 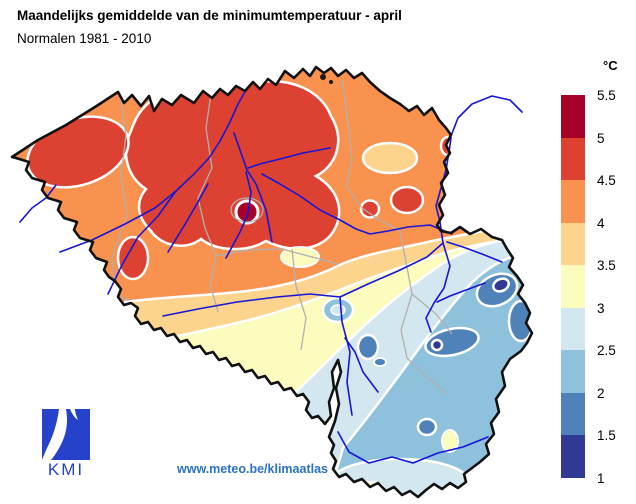 I want to click on zone-yellow-pocket-center, so click(x=300, y=257).